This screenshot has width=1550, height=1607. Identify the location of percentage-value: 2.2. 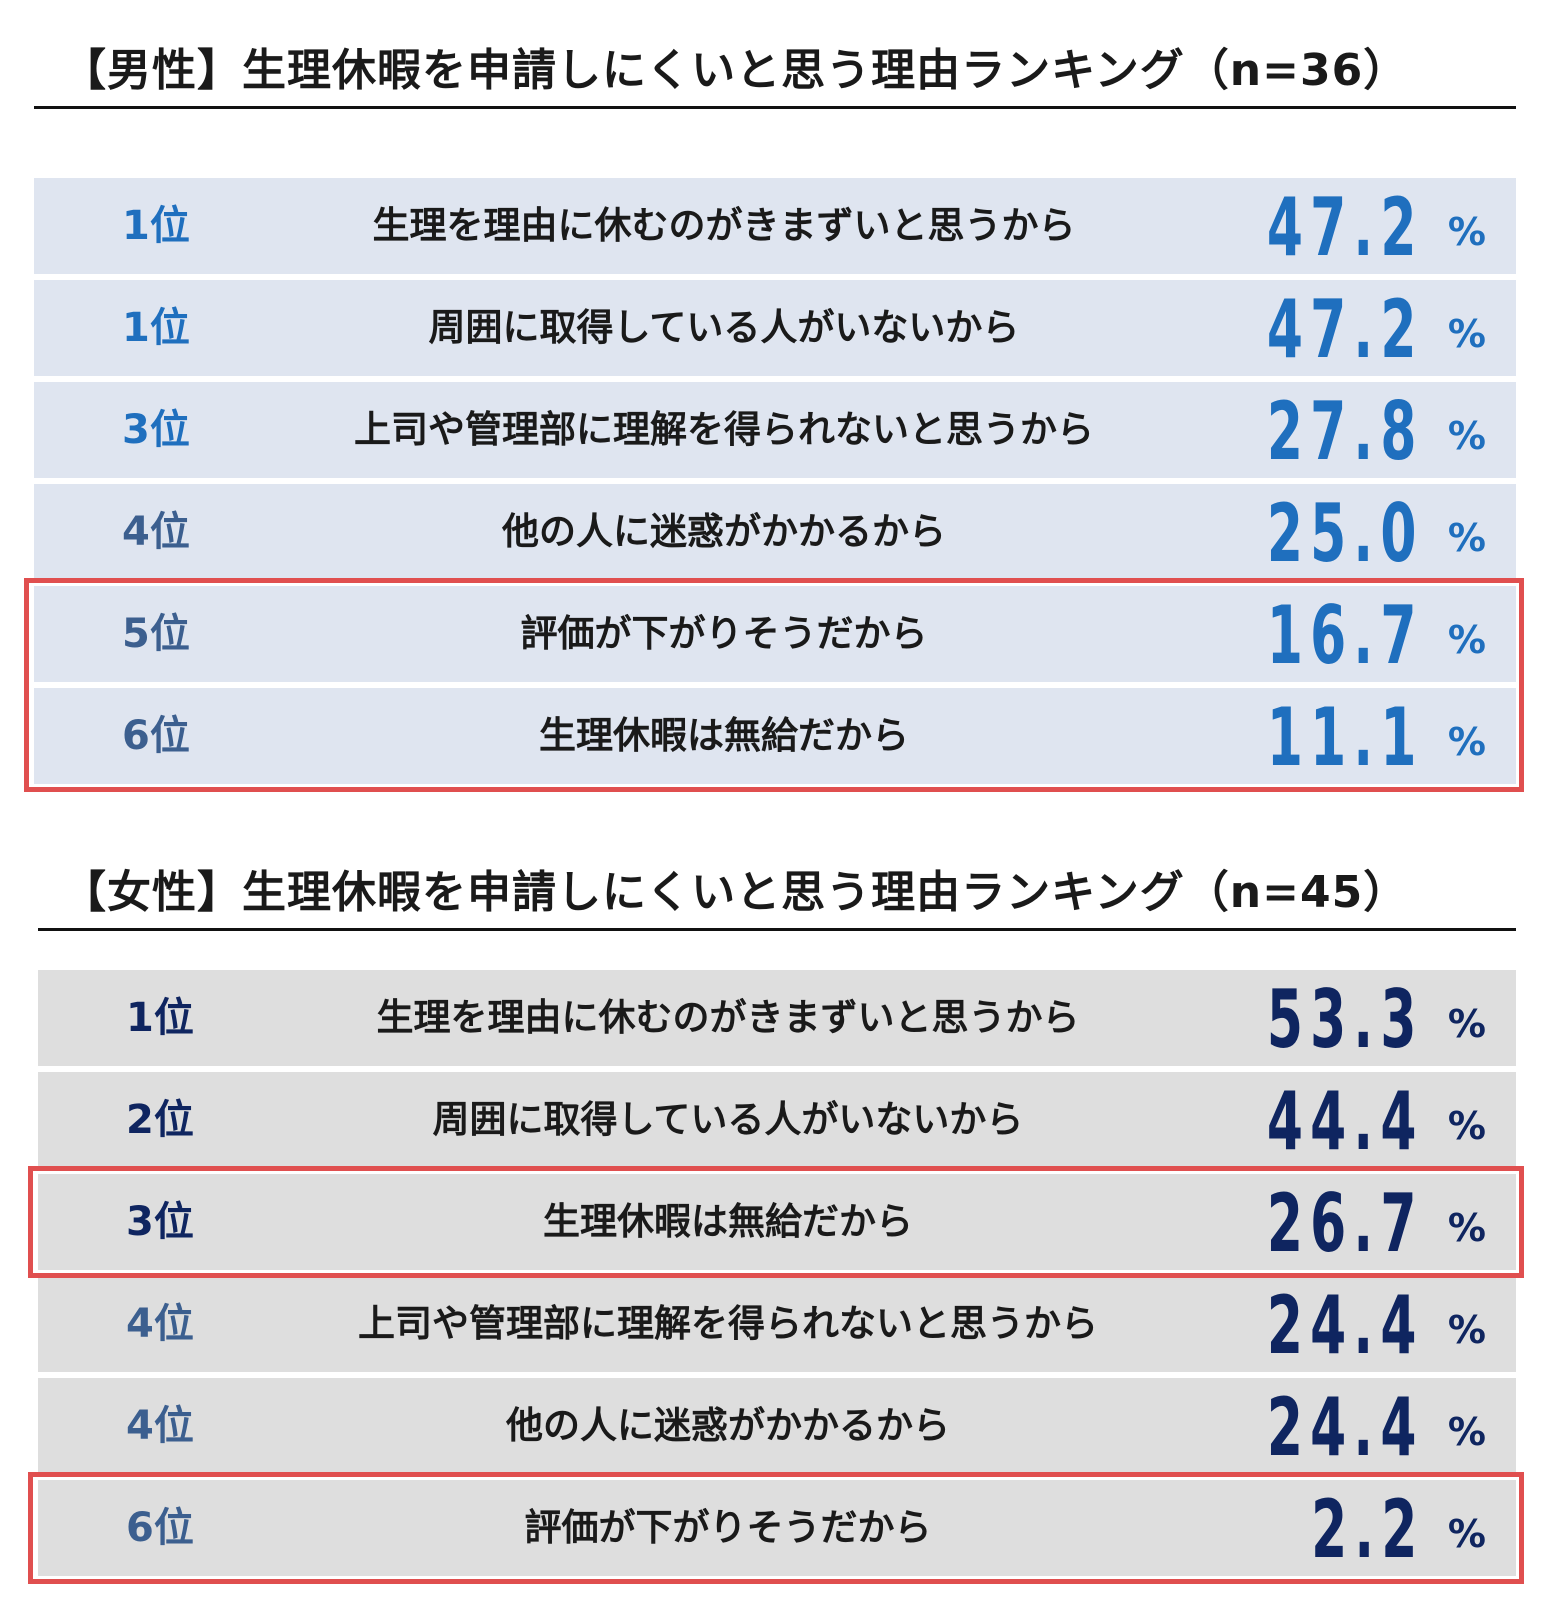
(1367, 1529).